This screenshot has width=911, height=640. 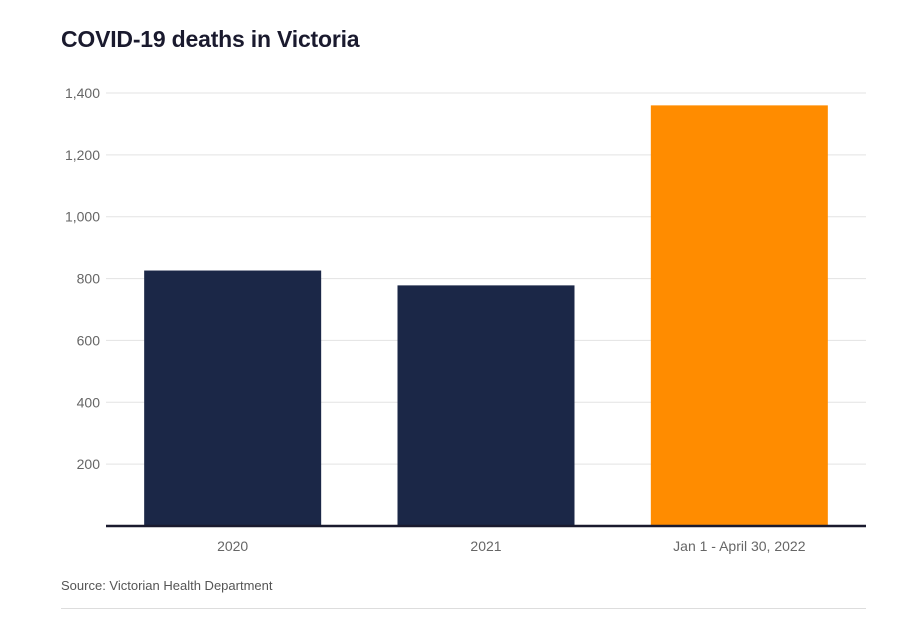 I want to click on y-tick-label: 1,200, so click(x=82, y=155).